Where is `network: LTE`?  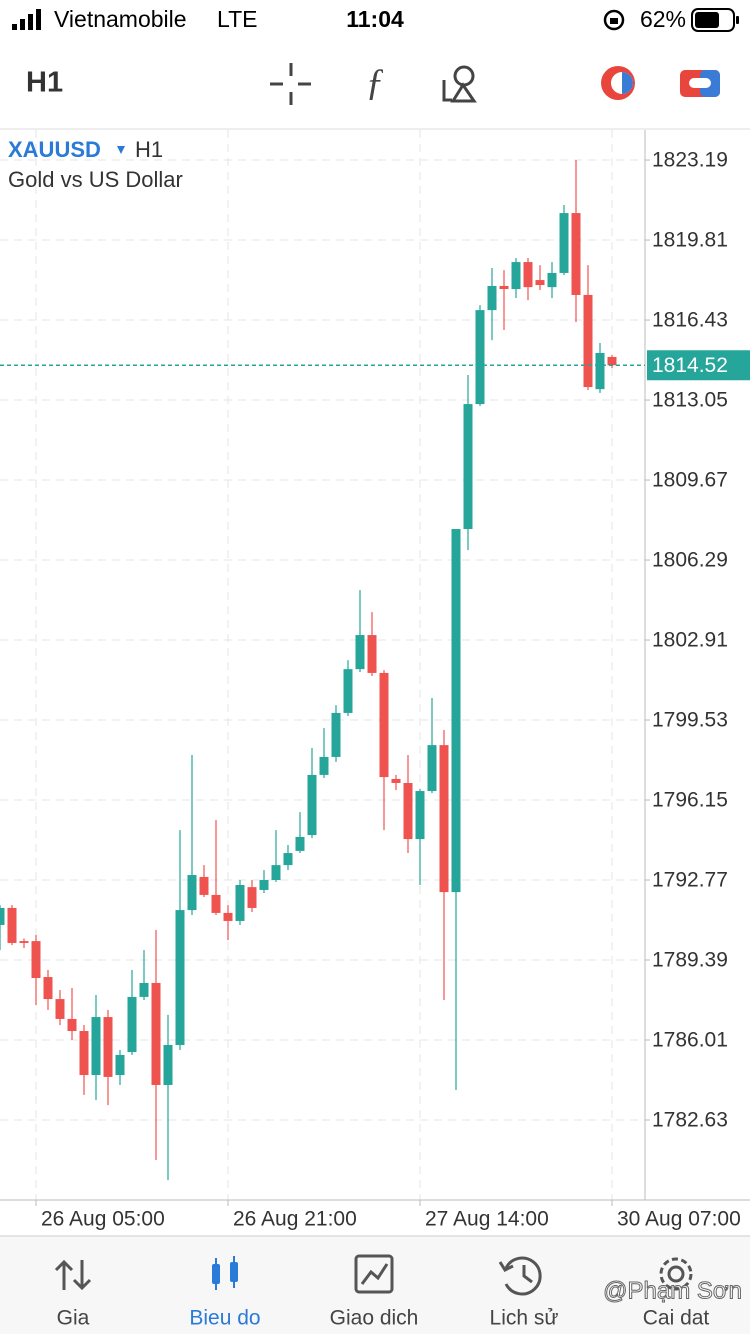
network: LTE is located at coordinates (237, 19).